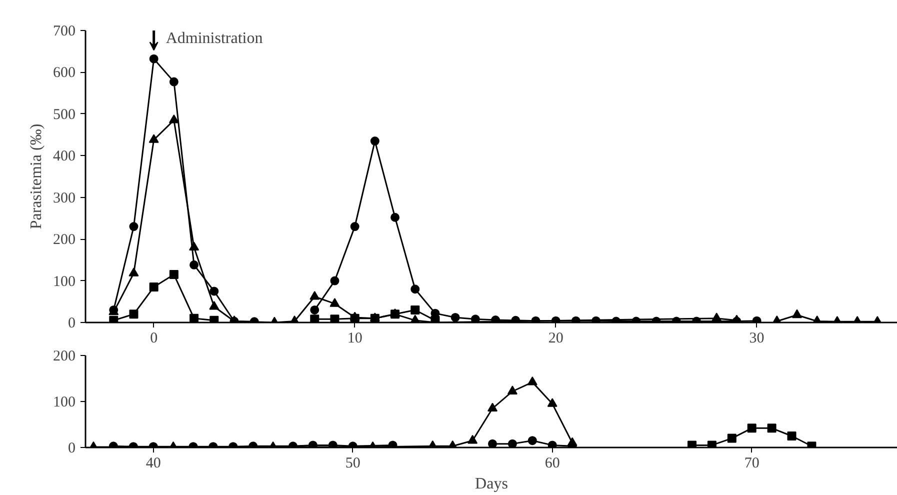  What do you see at coordinates (154, 338) in the screenshot?
I see `x-tick-label: 0` at bounding box center [154, 338].